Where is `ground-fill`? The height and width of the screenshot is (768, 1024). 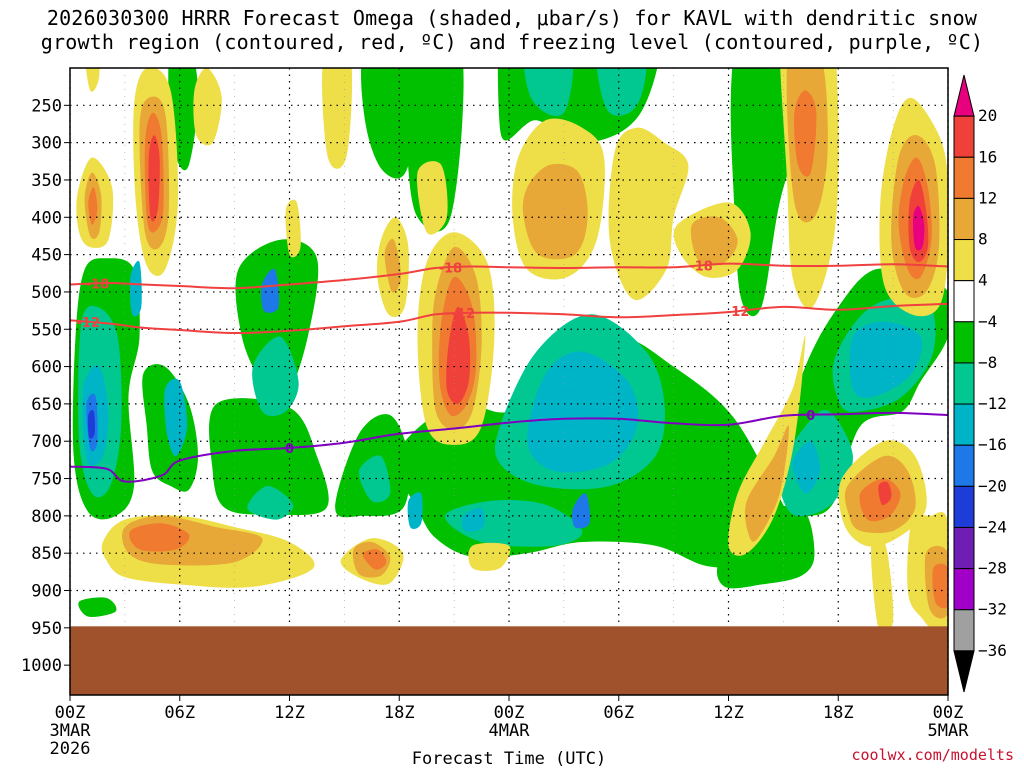 ground-fill is located at coordinates (509, 660).